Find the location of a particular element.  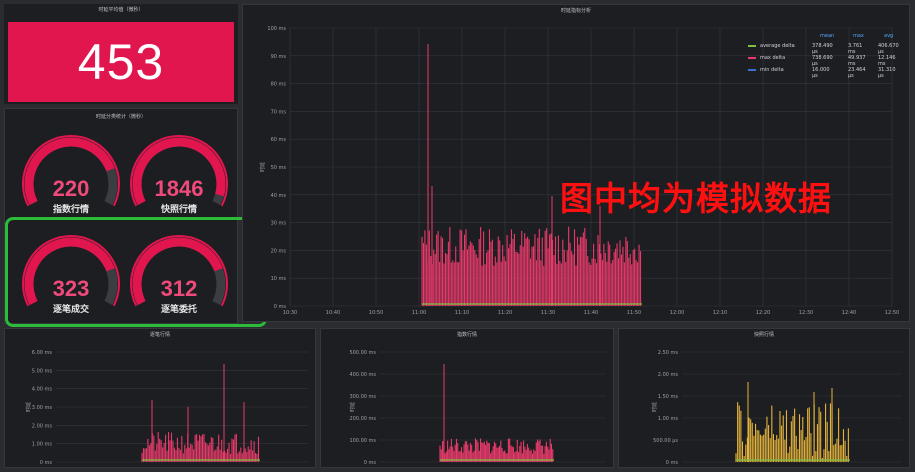

y-tick-label: 6.00 ms is located at coordinates (42, 353).